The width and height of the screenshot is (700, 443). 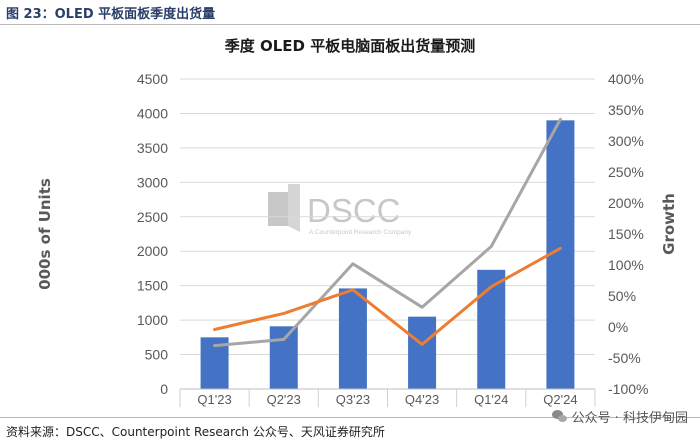 What do you see at coordinates (559, 416) in the screenshot?
I see `wechat-icon` at bounding box center [559, 416].